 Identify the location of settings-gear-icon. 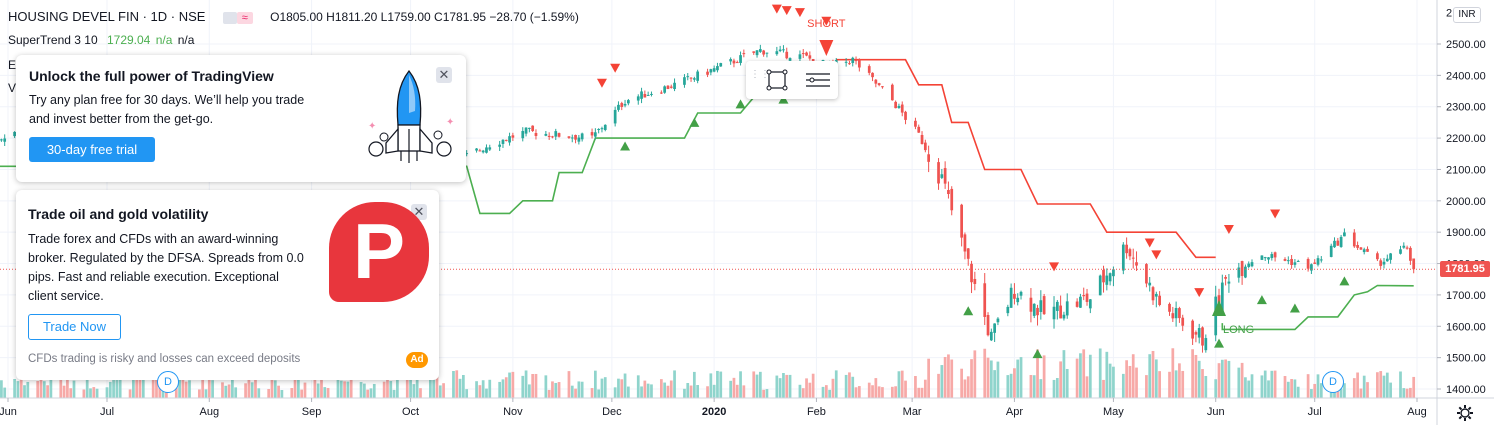
(1465, 413).